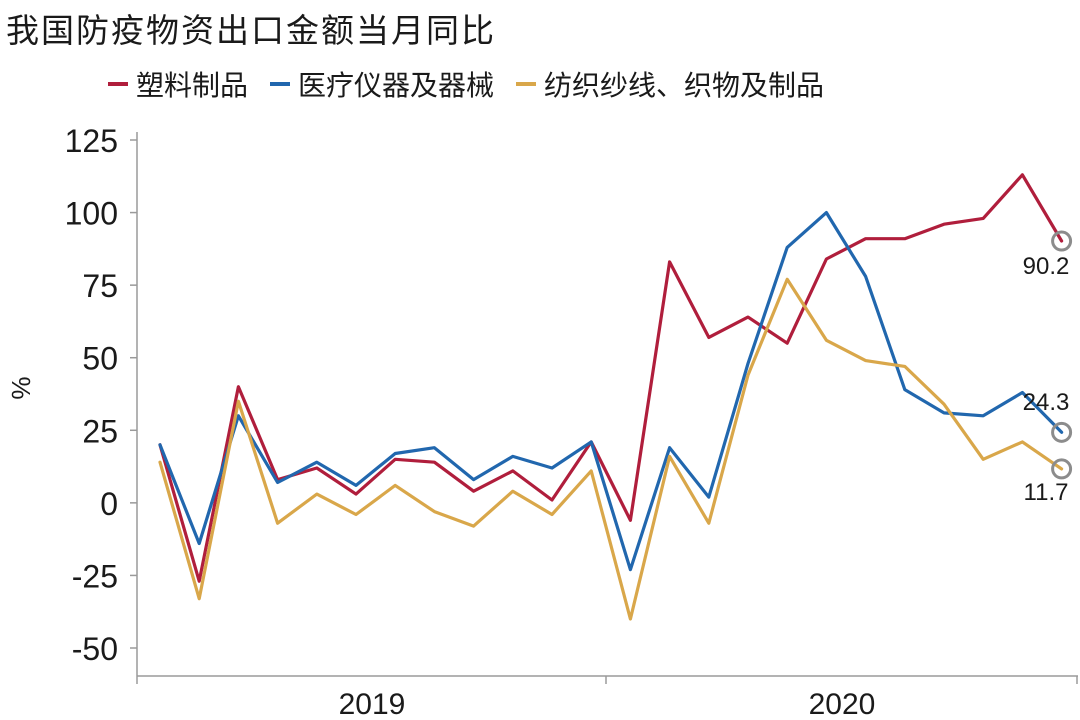  I want to click on y-tick-label: 25, so click(100, 431).